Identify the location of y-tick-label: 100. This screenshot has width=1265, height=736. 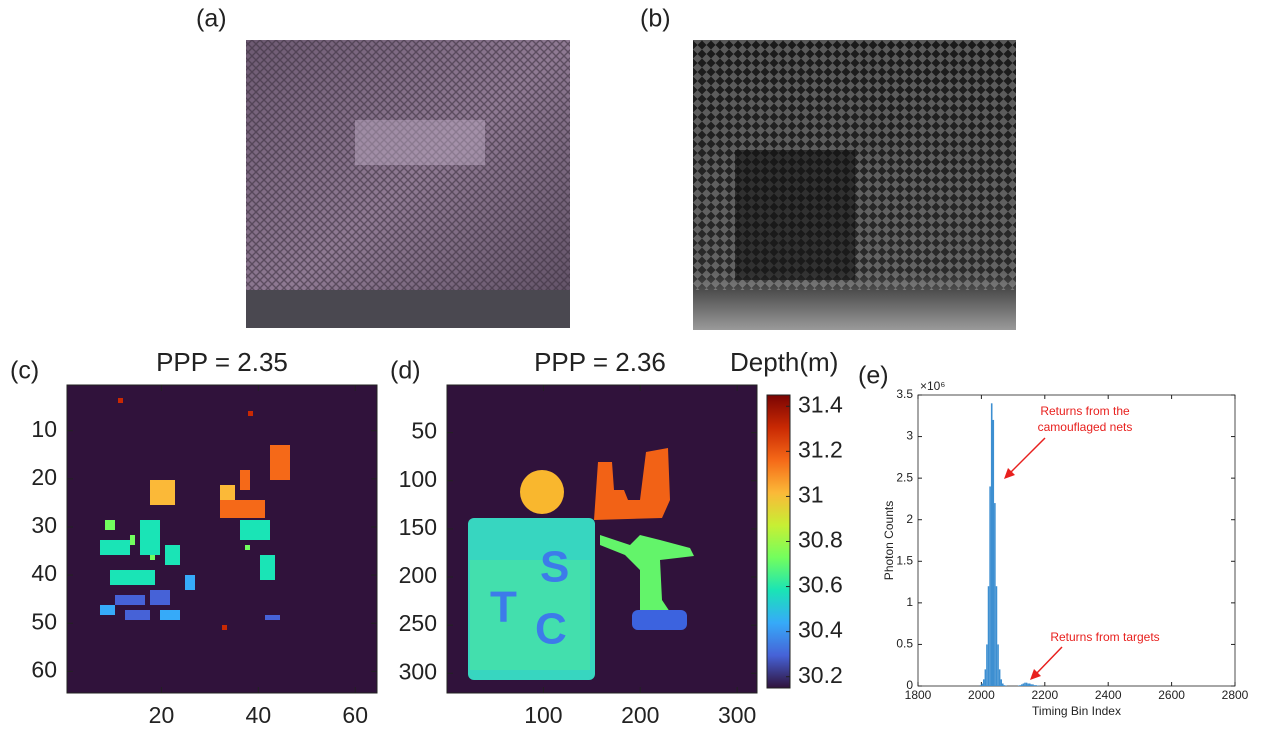
(418, 479).